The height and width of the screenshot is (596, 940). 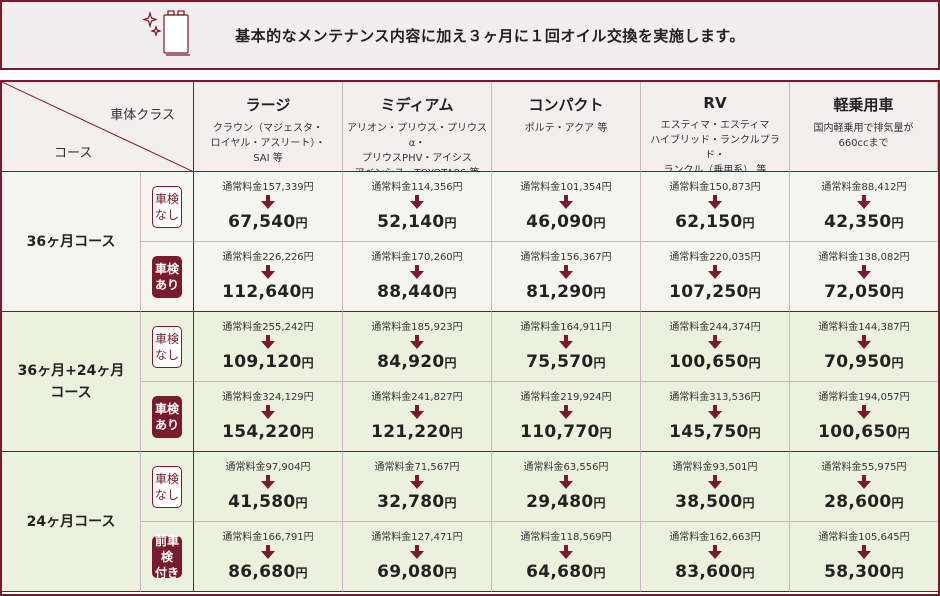 What do you see at coordinates (262, 362) in the screenshot?
I see `price-amount: 109,120` at bounding box center [262, 362].